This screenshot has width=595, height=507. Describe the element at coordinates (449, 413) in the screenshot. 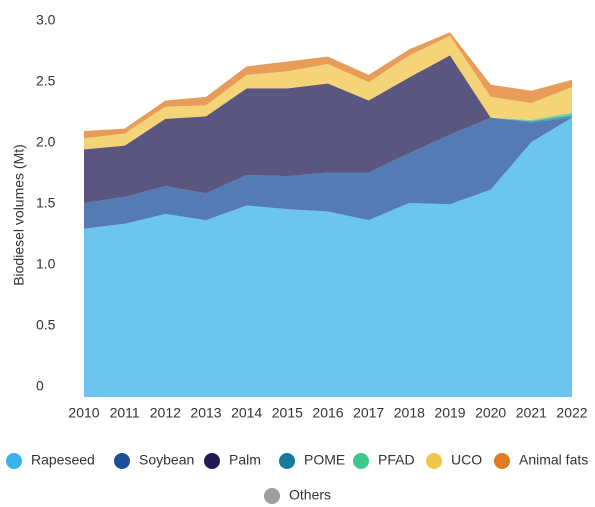

I see `x-tick-label: 2019` at that location.